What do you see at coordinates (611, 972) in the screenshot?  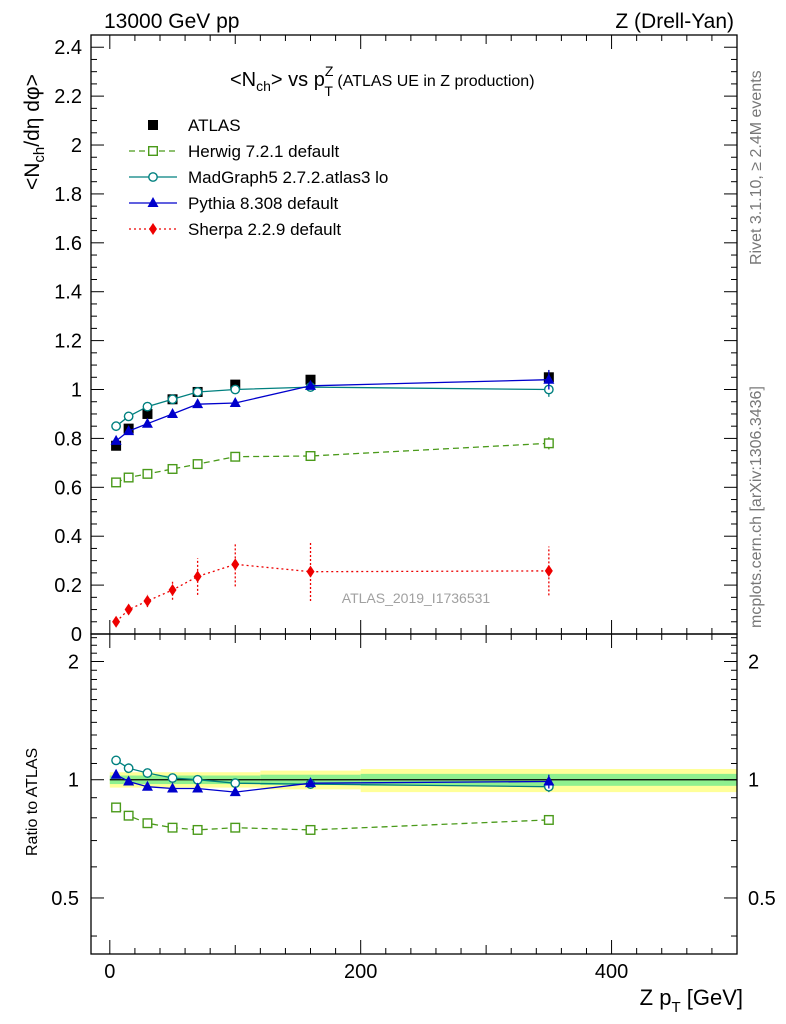 I see `xtick-label: 400` at bounding box center [611, 972].